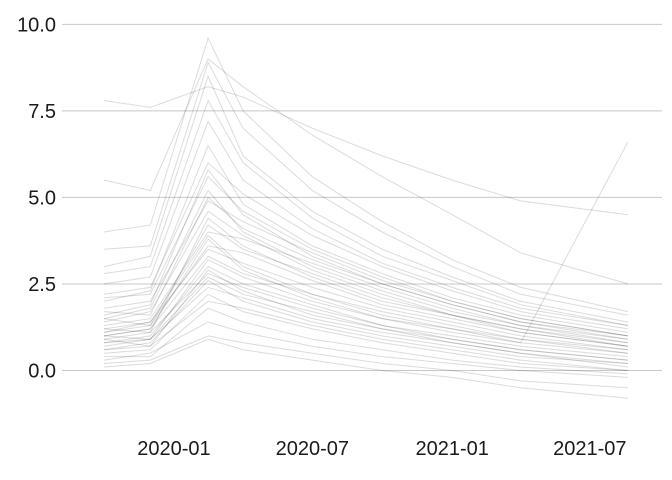 The width and height of the screenshot is (672, 480). I want to click on y-tick-label: 2.5, so click(42, 285).